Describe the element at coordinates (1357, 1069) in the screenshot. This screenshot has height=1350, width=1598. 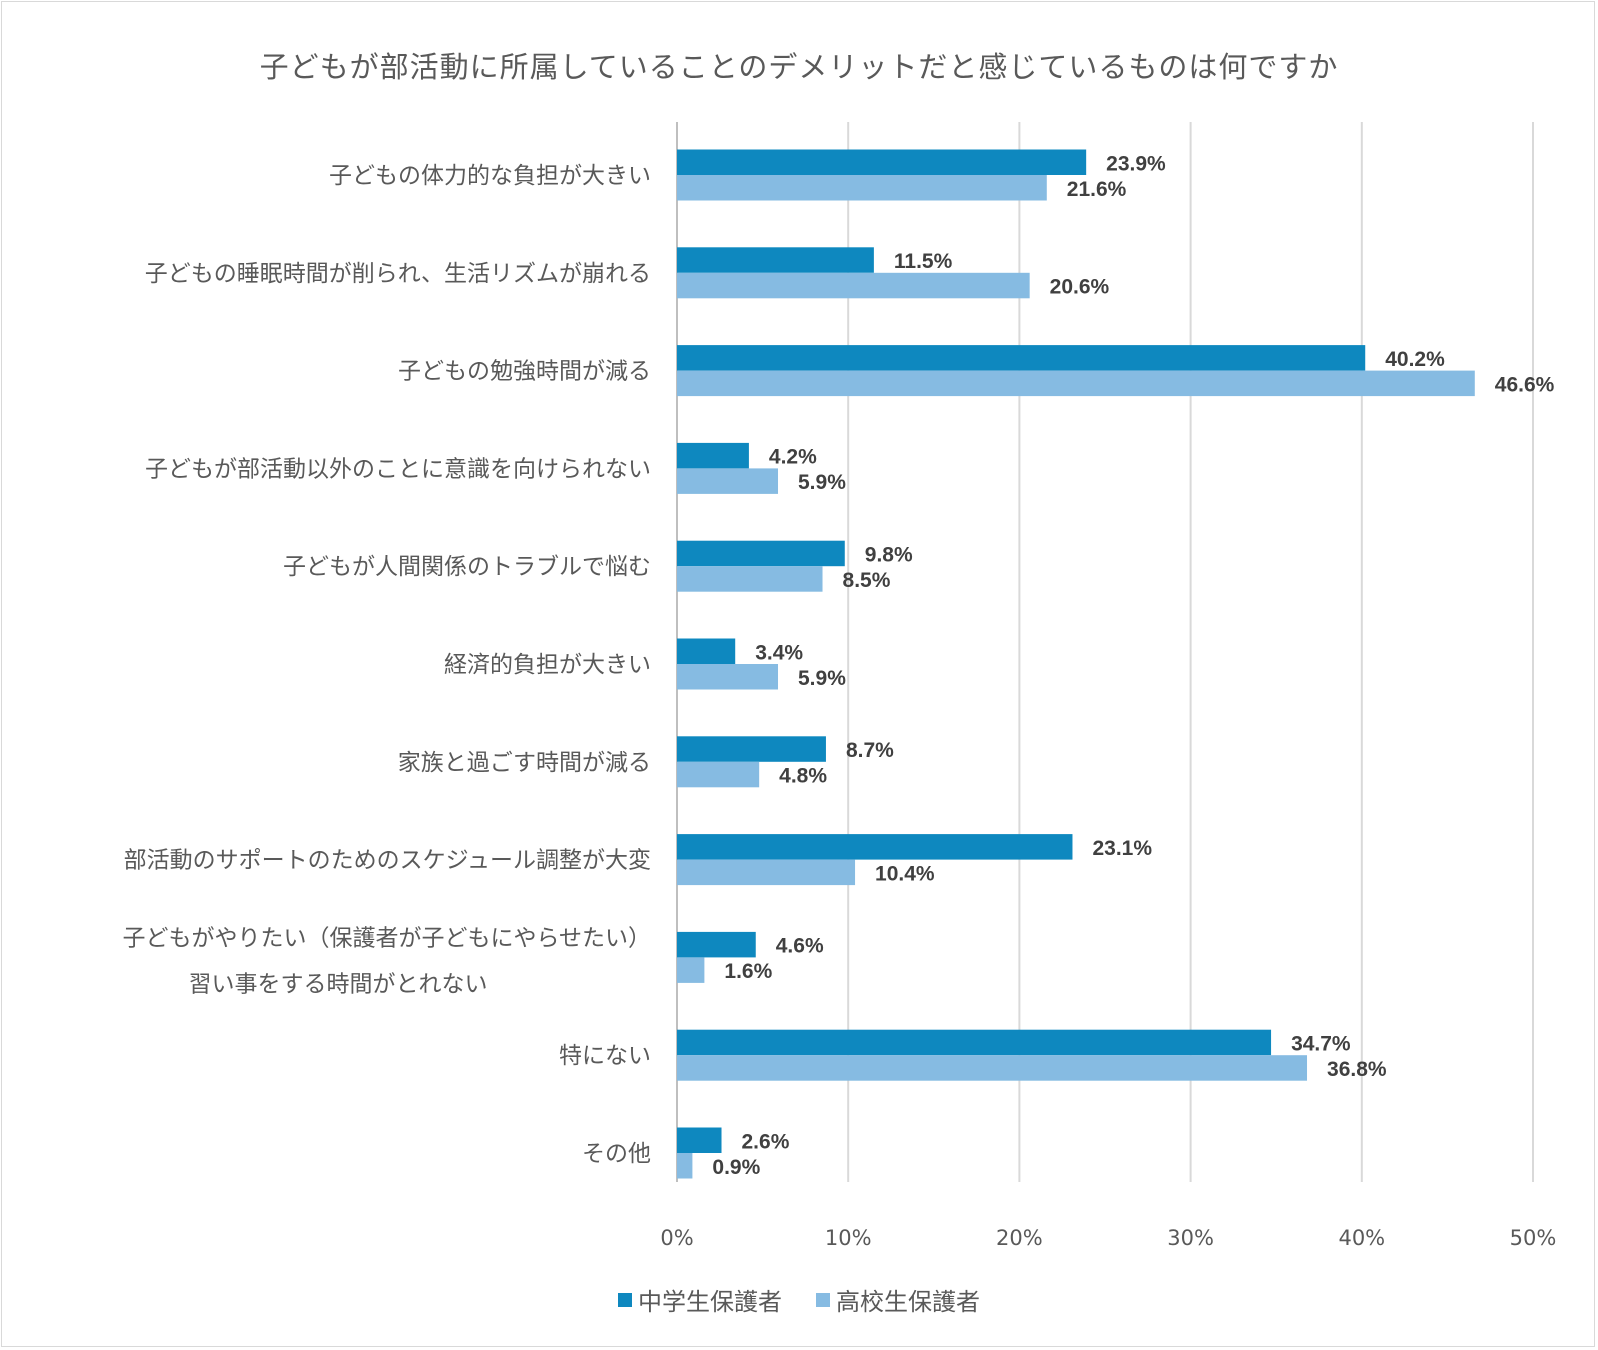
I see `data-label: 36.8%` at that location.